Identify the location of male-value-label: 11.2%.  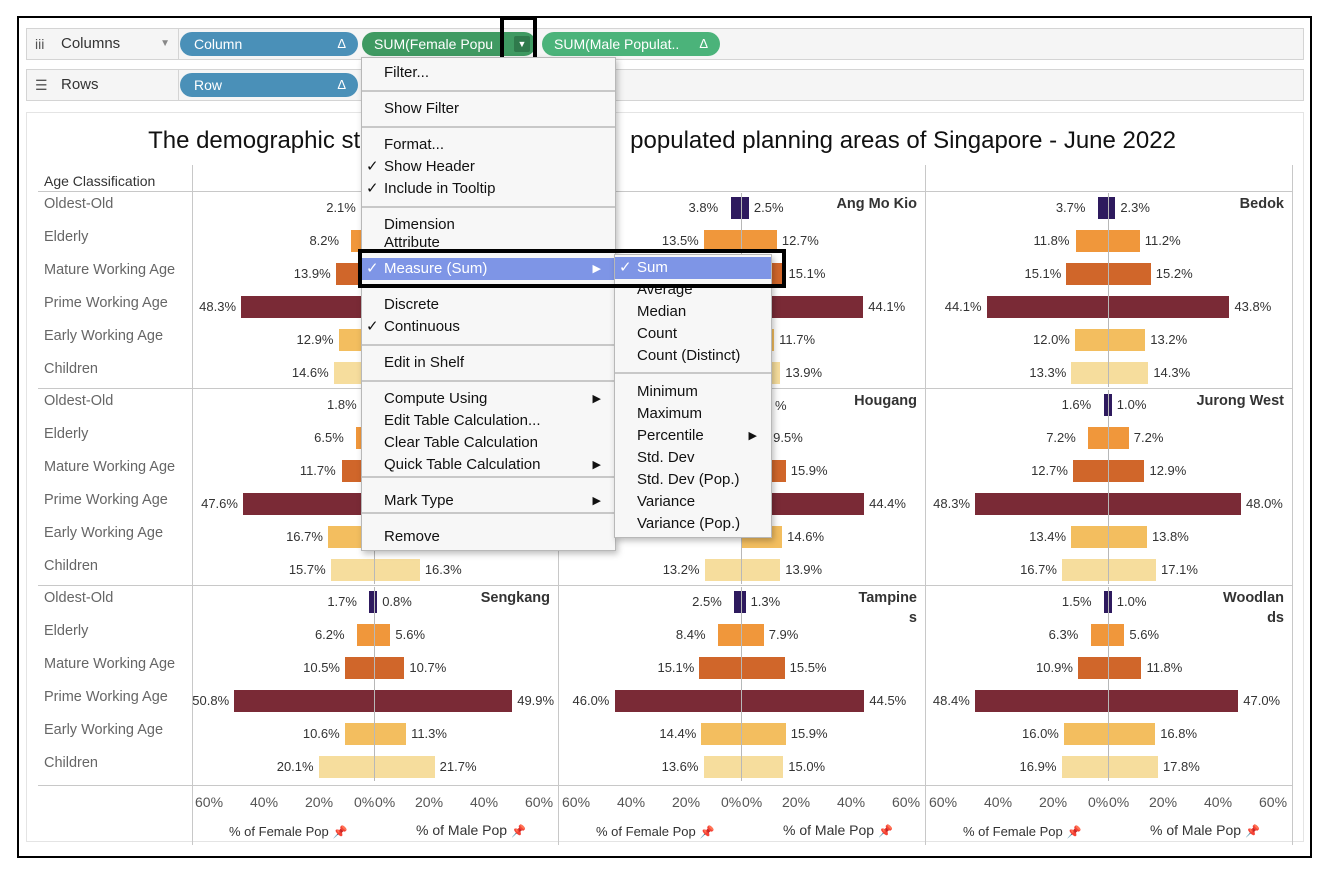
(1162, 240).